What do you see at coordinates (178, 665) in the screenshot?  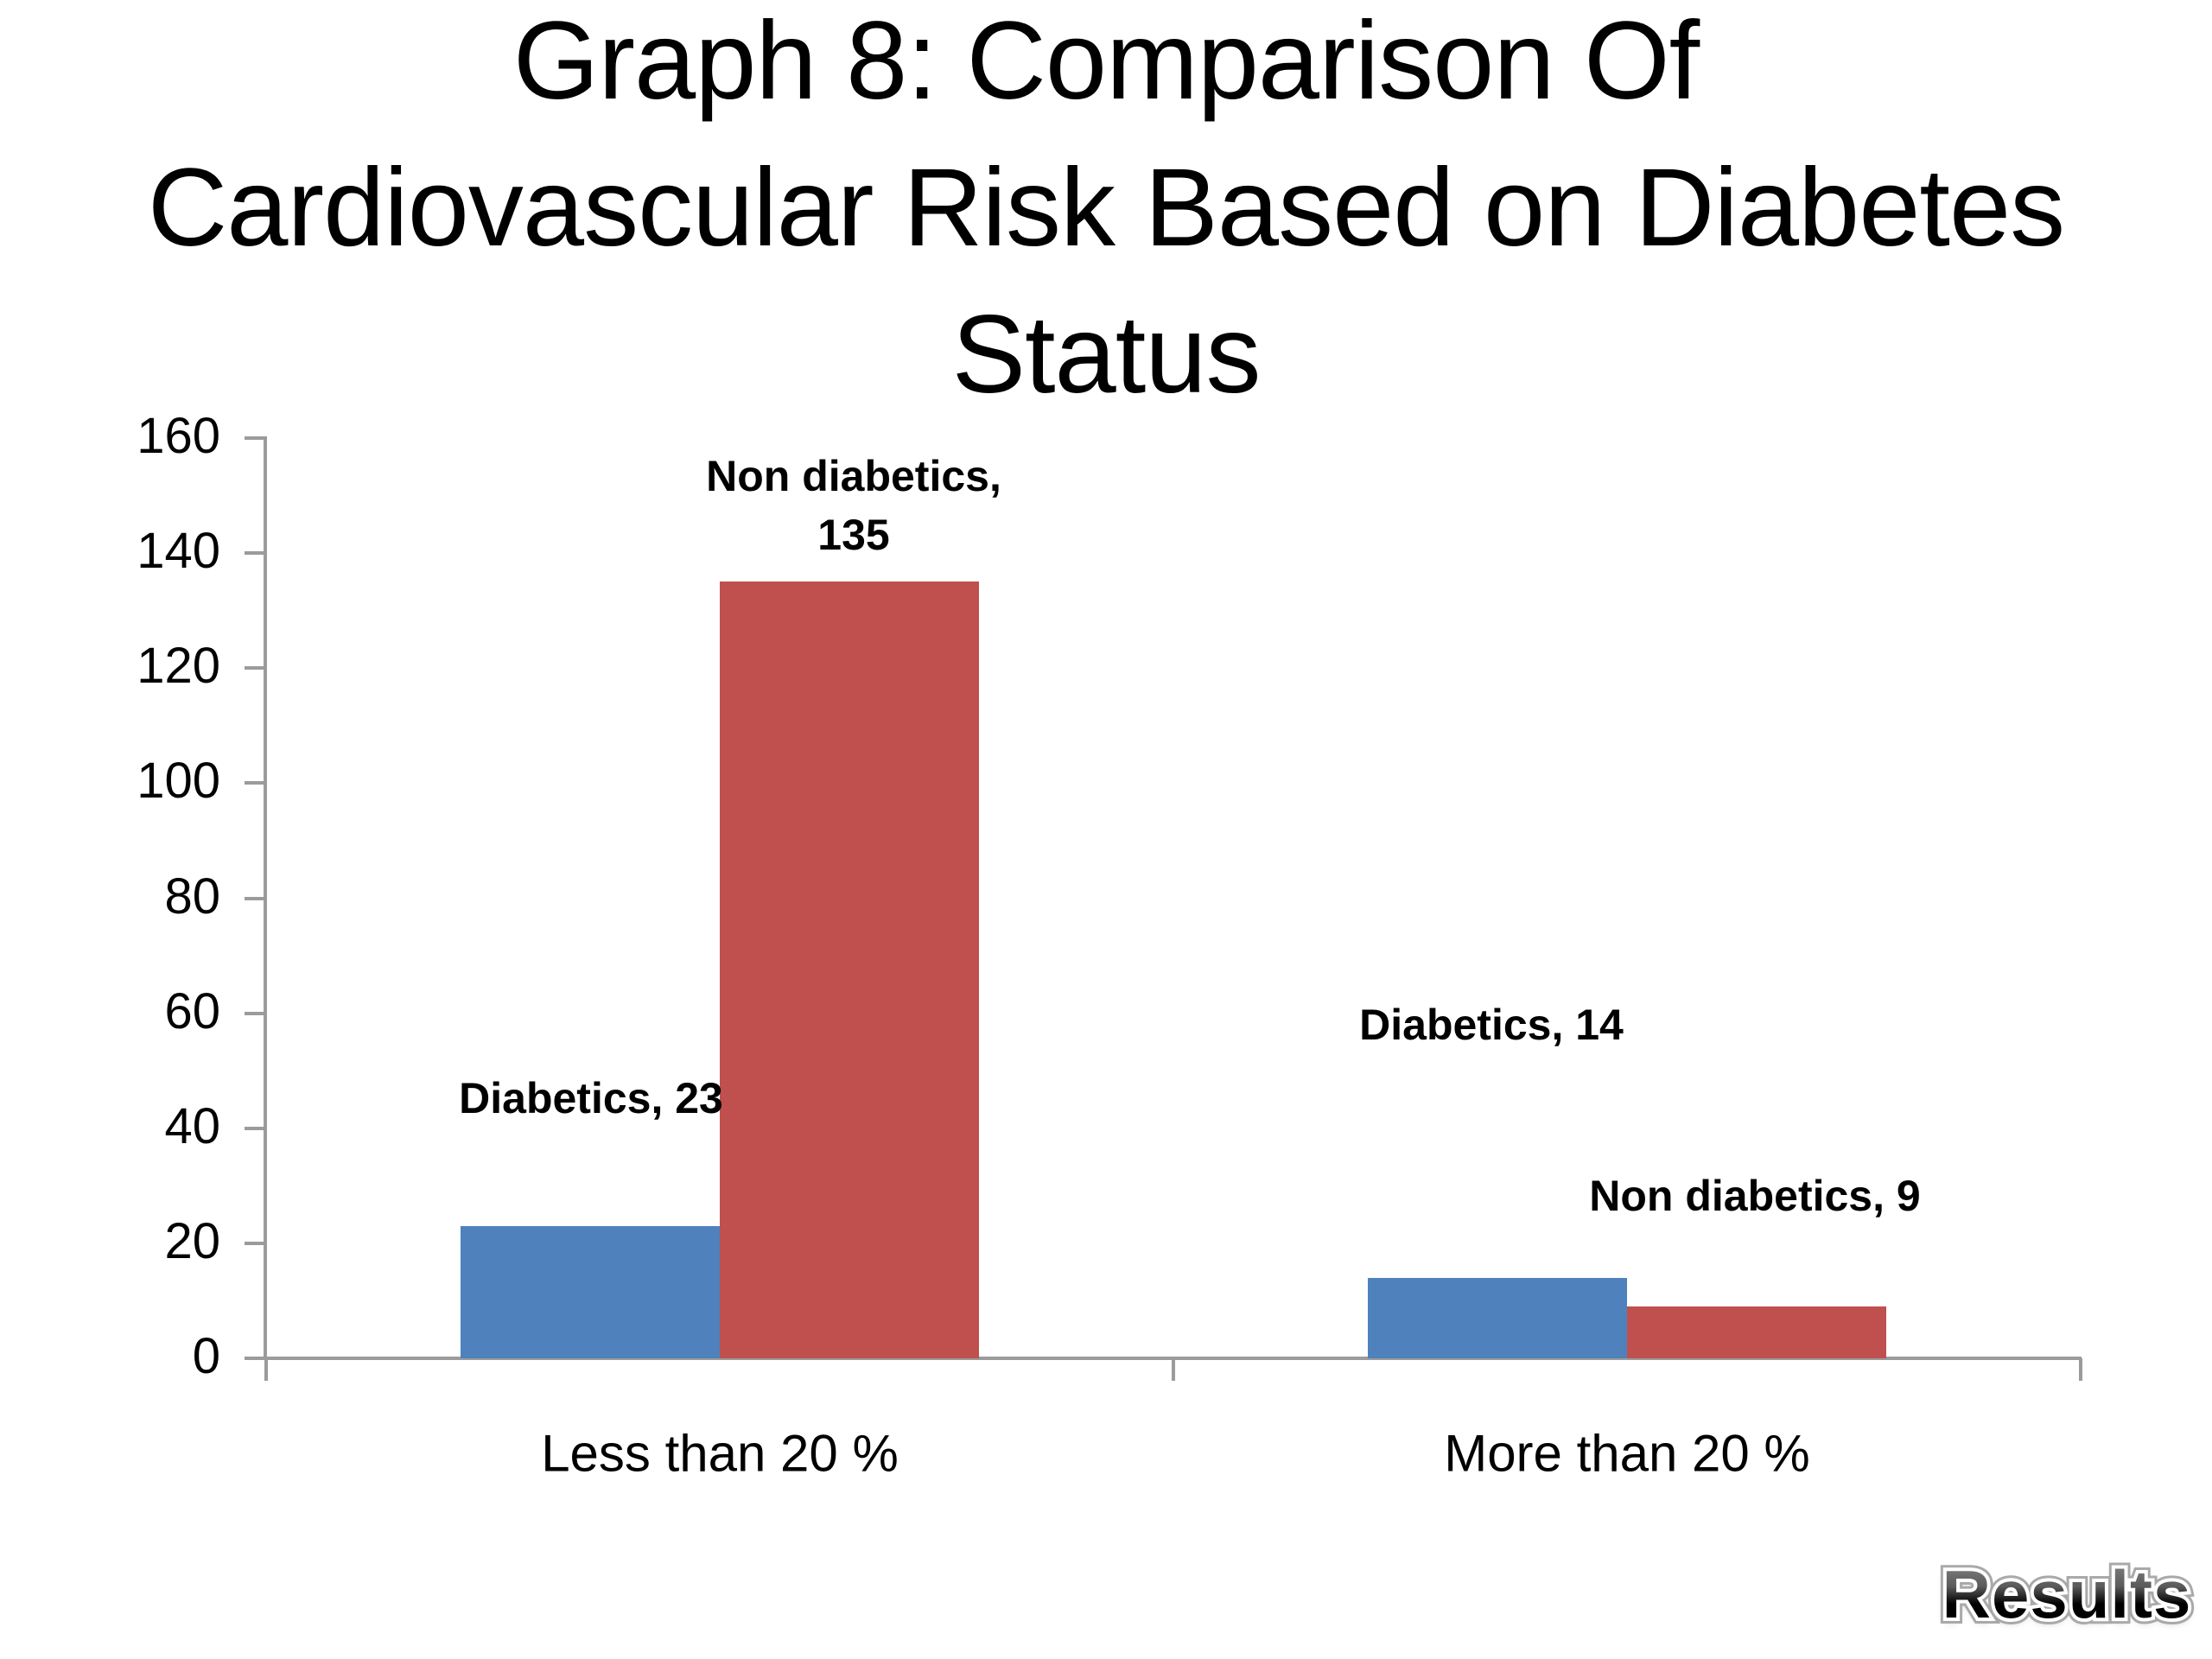 I see `y-axis-tick-label-120: 120` at bounding box center [178, 665].